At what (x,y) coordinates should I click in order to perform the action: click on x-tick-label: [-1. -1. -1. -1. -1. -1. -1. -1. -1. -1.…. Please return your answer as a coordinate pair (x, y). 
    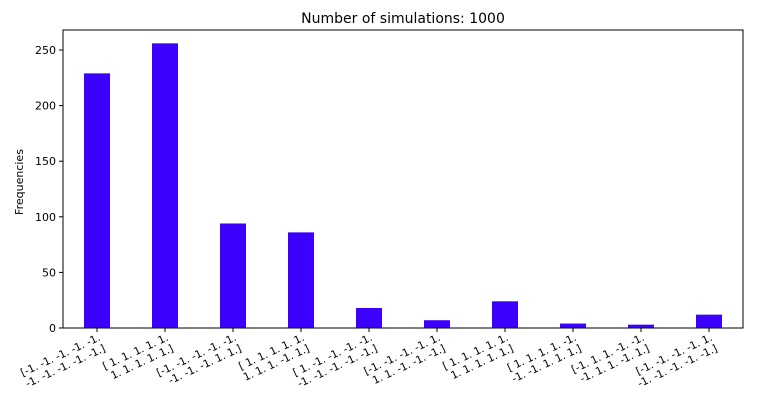
    Looking at the image, I should click on (62, 362).